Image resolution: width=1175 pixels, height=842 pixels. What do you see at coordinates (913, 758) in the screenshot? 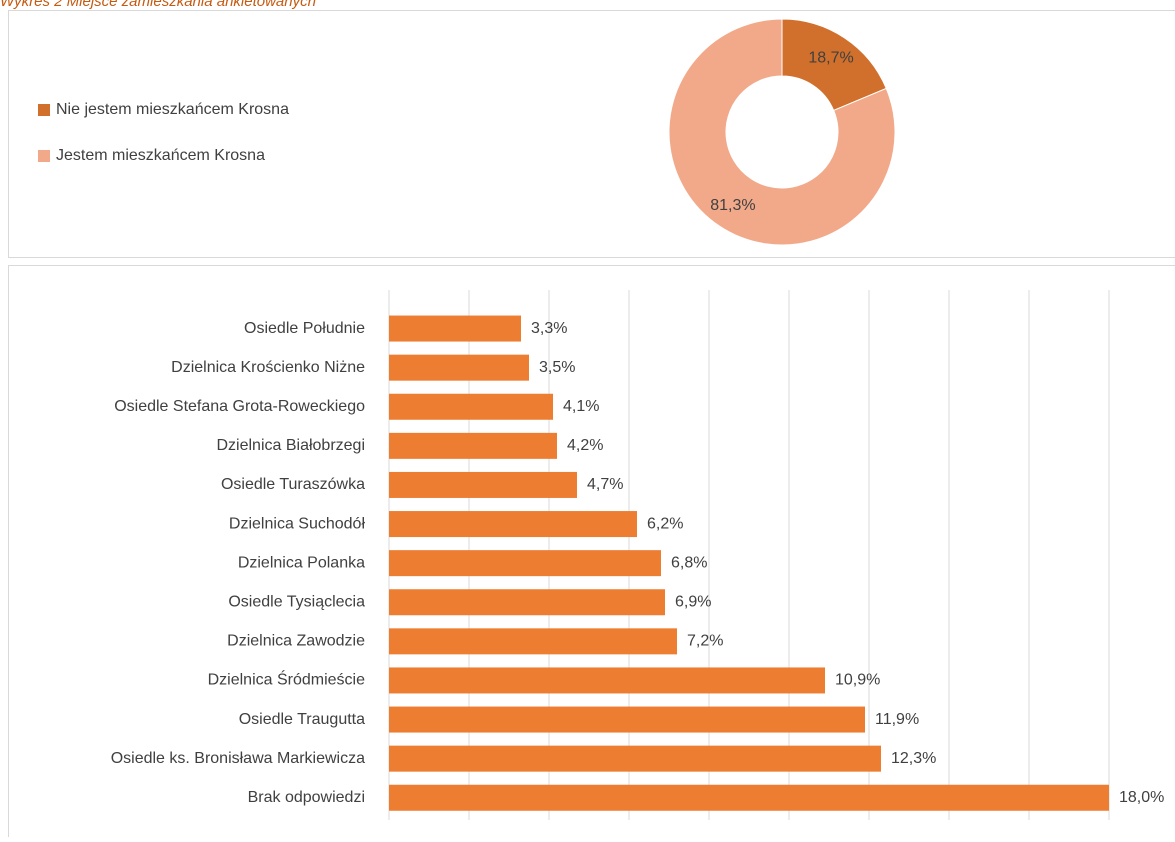
I see `data-label: 12,3%` at bounding box center [913, 758].